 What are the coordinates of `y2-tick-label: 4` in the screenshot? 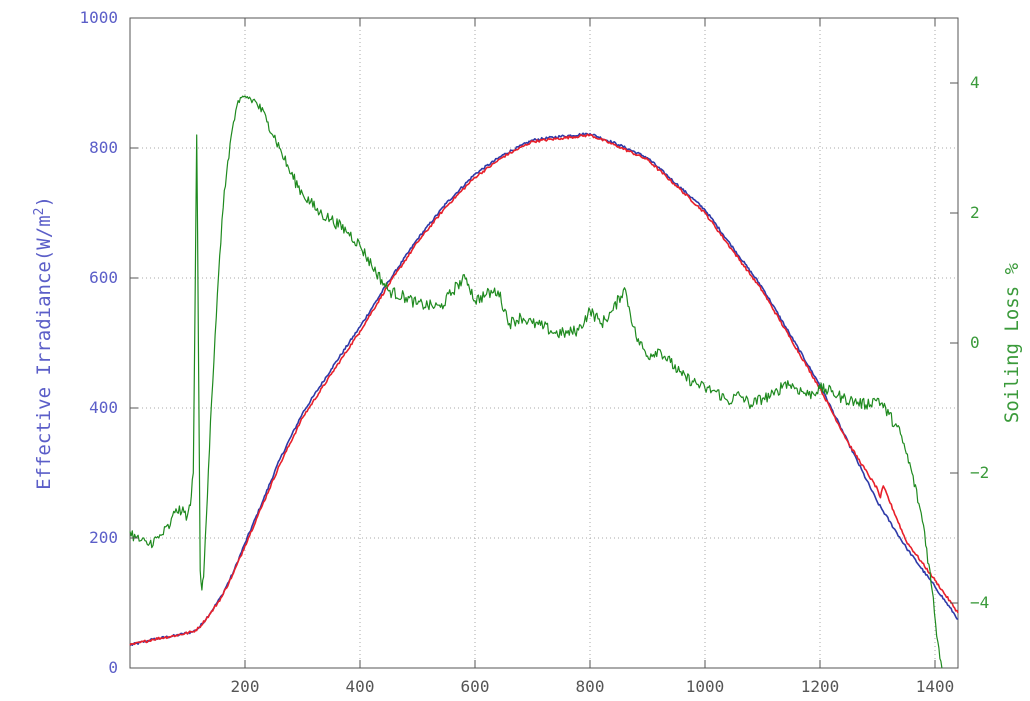 It's located at (975, 82).